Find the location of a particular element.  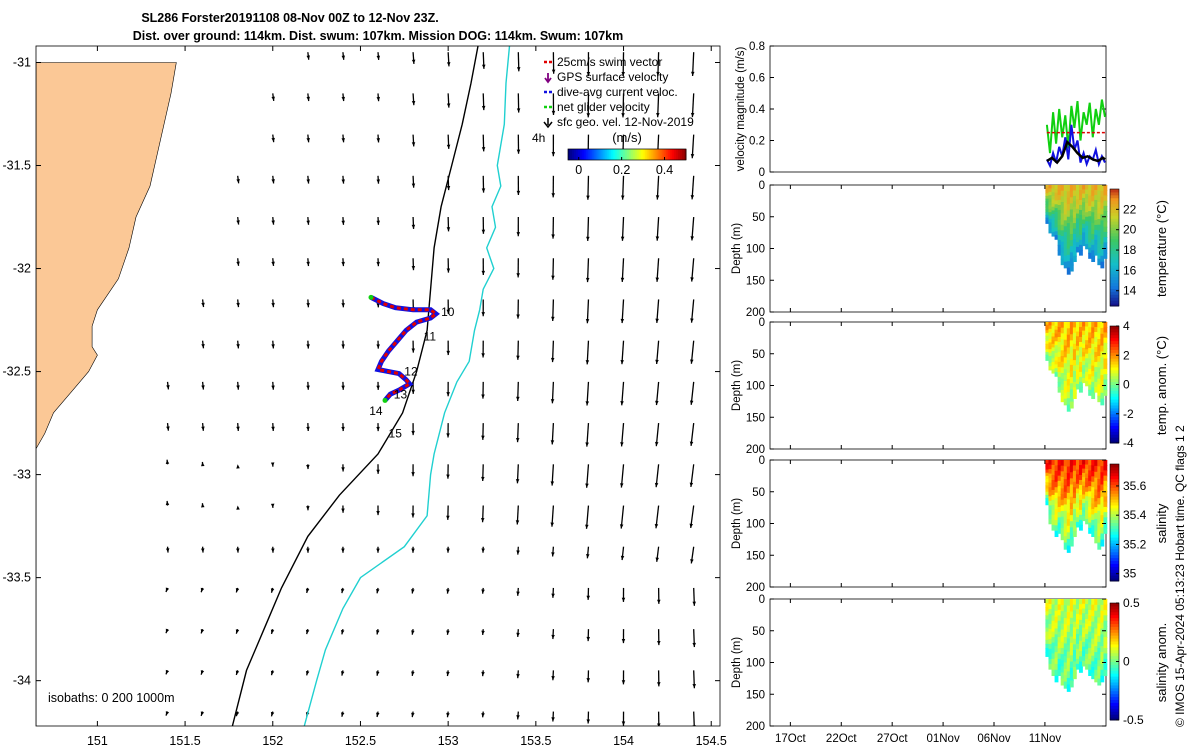

panel-colorbar-tick-label: 2 is located at coordinates (1126, 355).